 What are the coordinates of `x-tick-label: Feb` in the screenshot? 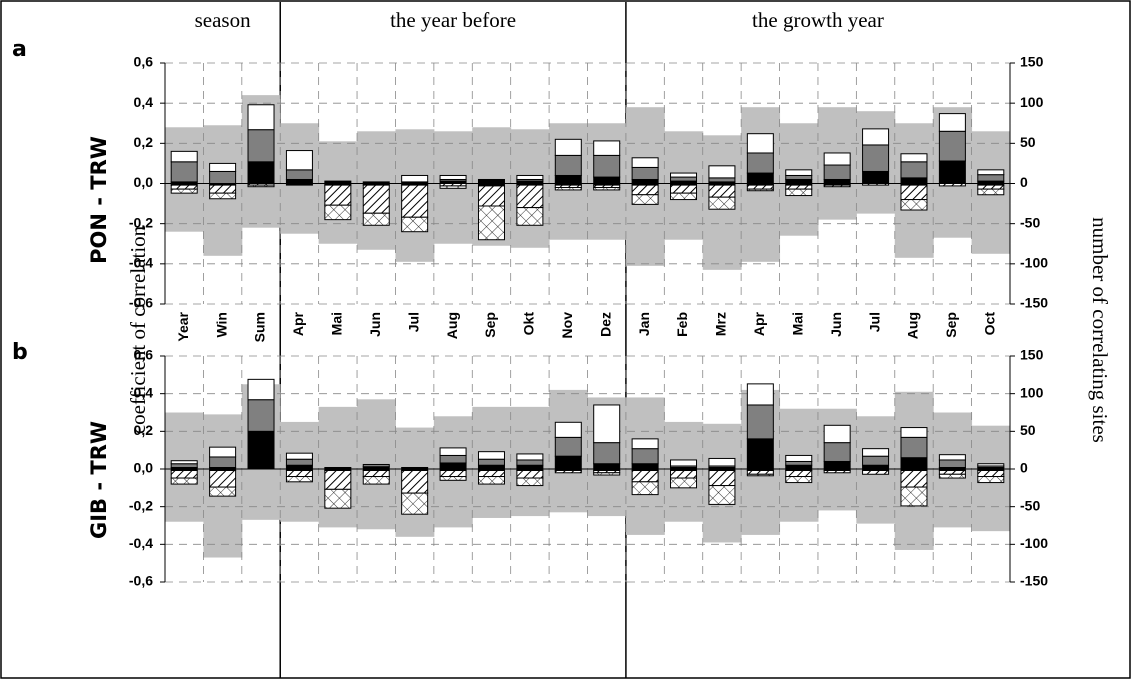 It's located at (682, 324).